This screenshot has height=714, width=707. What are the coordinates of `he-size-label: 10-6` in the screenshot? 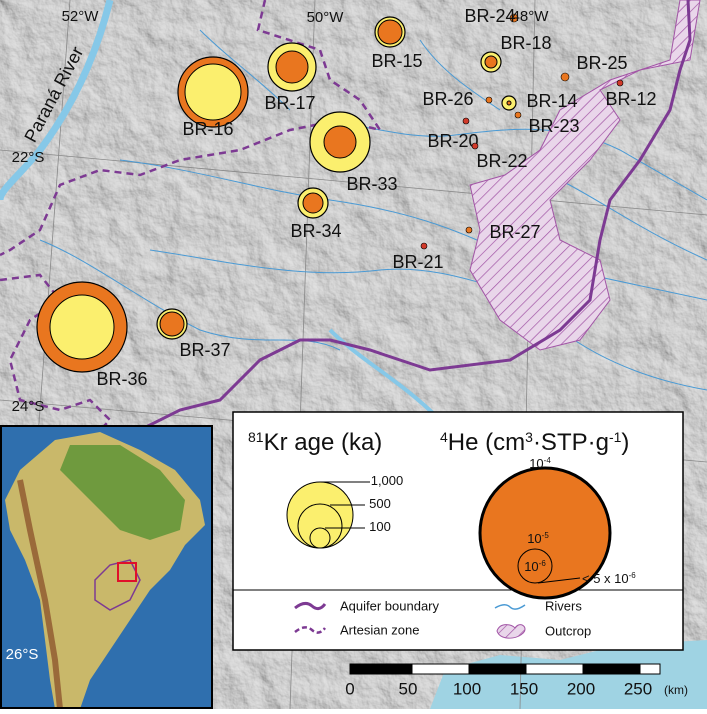 It's located at (535, 567).